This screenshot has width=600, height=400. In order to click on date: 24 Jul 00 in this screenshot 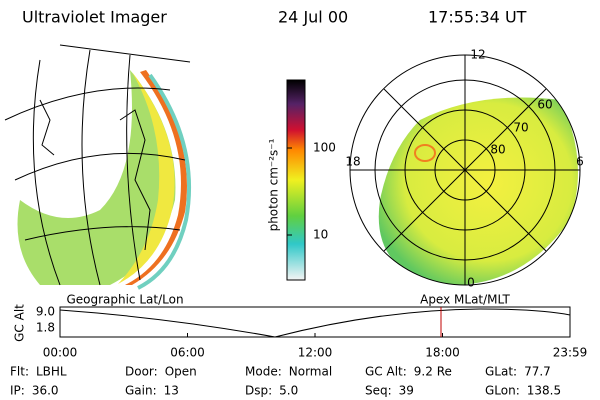, I will do `click(313, 17)`.